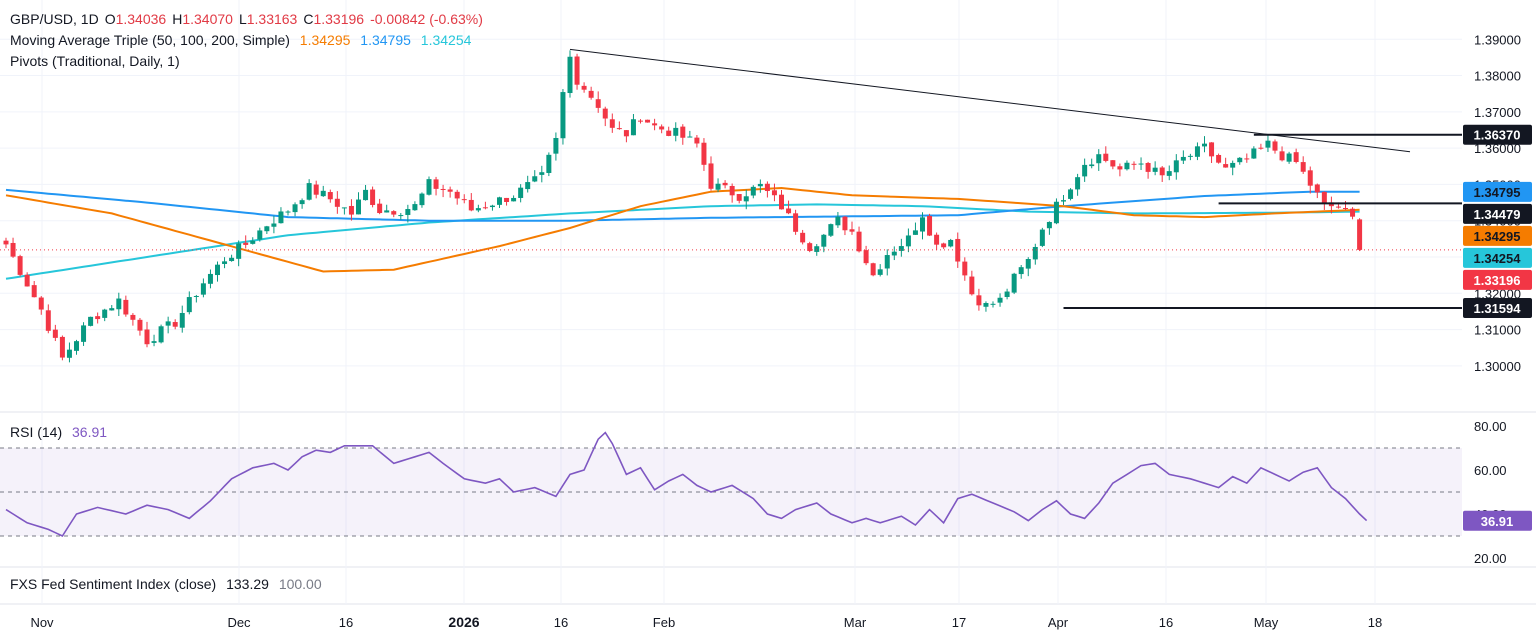  I want to click on fxs-value-2: 100.00, so click(300, 584).